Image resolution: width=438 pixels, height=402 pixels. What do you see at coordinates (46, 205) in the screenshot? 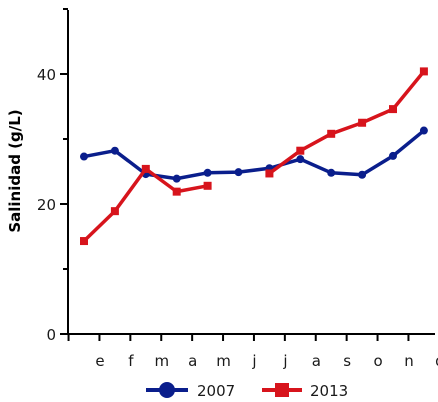
I see `y-tick-label: 20` at bounding box center [46, 205].